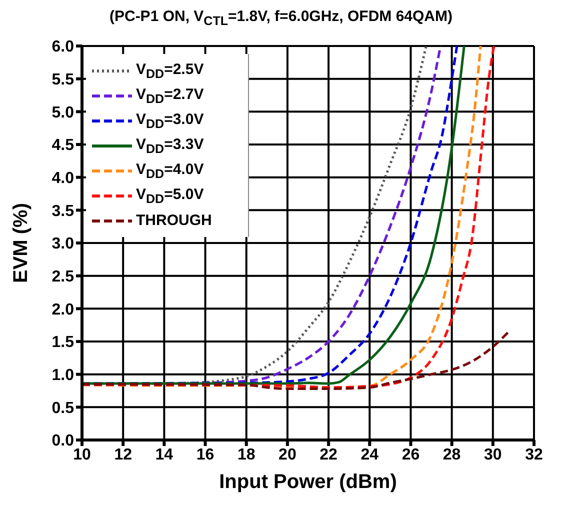 The height and width of the screenshot is (510, 562). What do you see at coordinates (63, 145) in the screenshot?
I see `y-tick-label: 4.5` at bounding box center [63, 145].